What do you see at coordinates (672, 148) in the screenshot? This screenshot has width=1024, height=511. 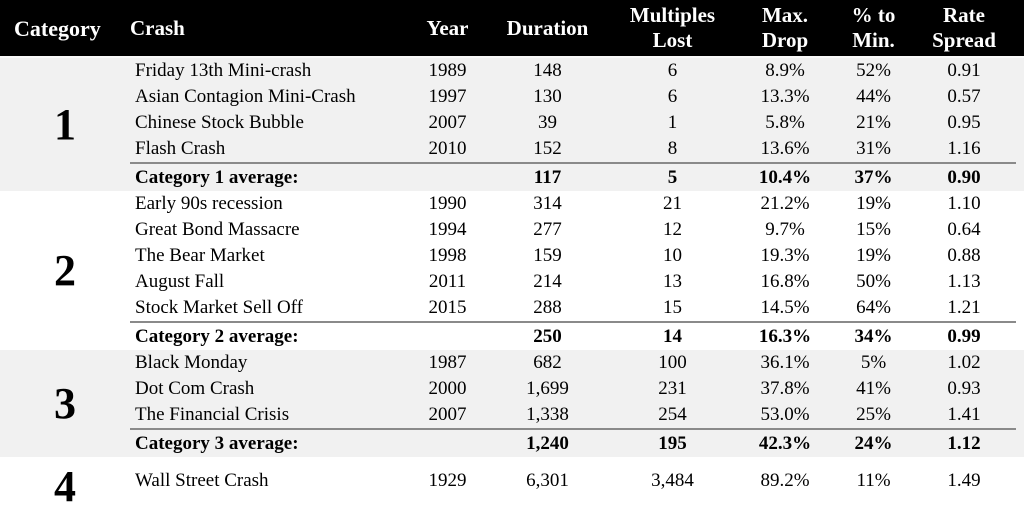 I see `multiples-lost-cell: 8` at bounding box center [672, 148].